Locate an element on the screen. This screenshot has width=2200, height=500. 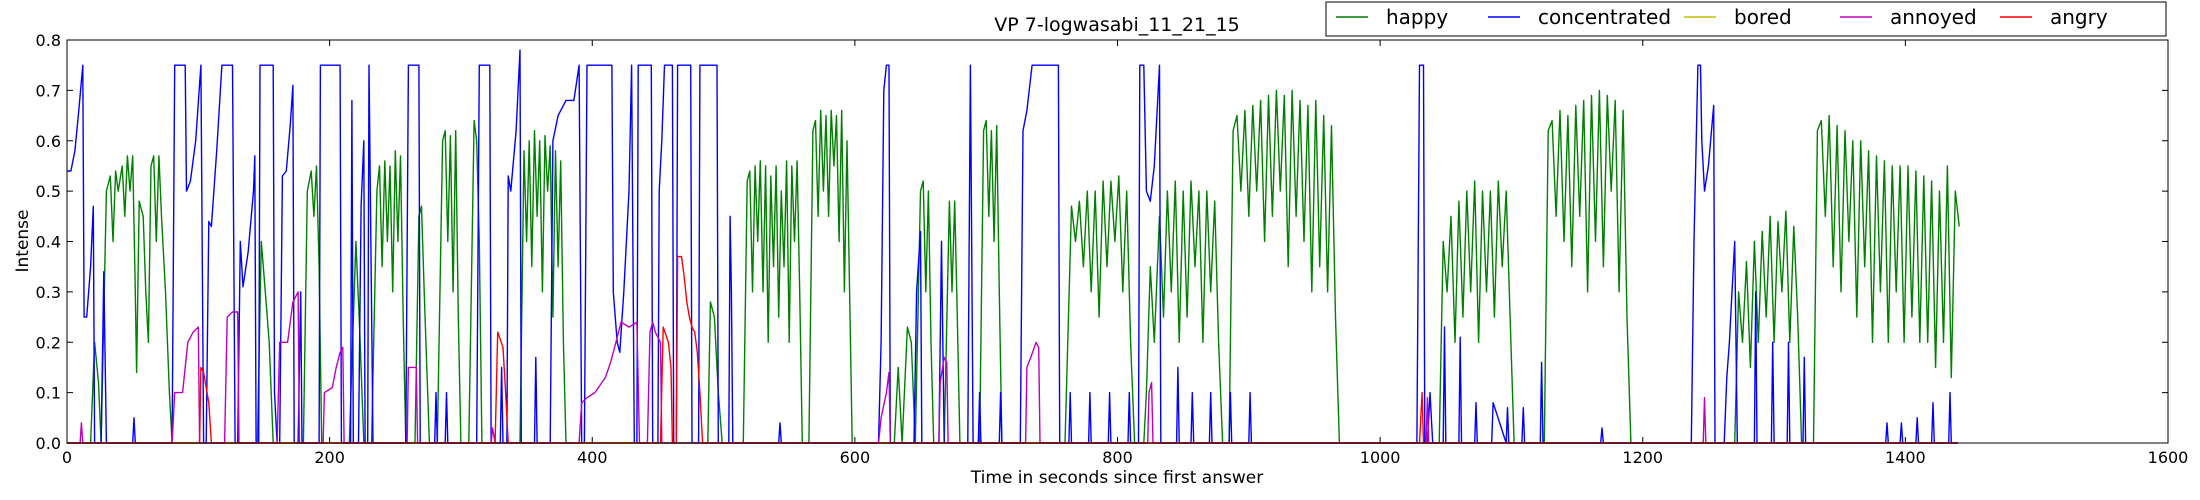
x-tick-label: 0 is located at coordinates (67, 457).